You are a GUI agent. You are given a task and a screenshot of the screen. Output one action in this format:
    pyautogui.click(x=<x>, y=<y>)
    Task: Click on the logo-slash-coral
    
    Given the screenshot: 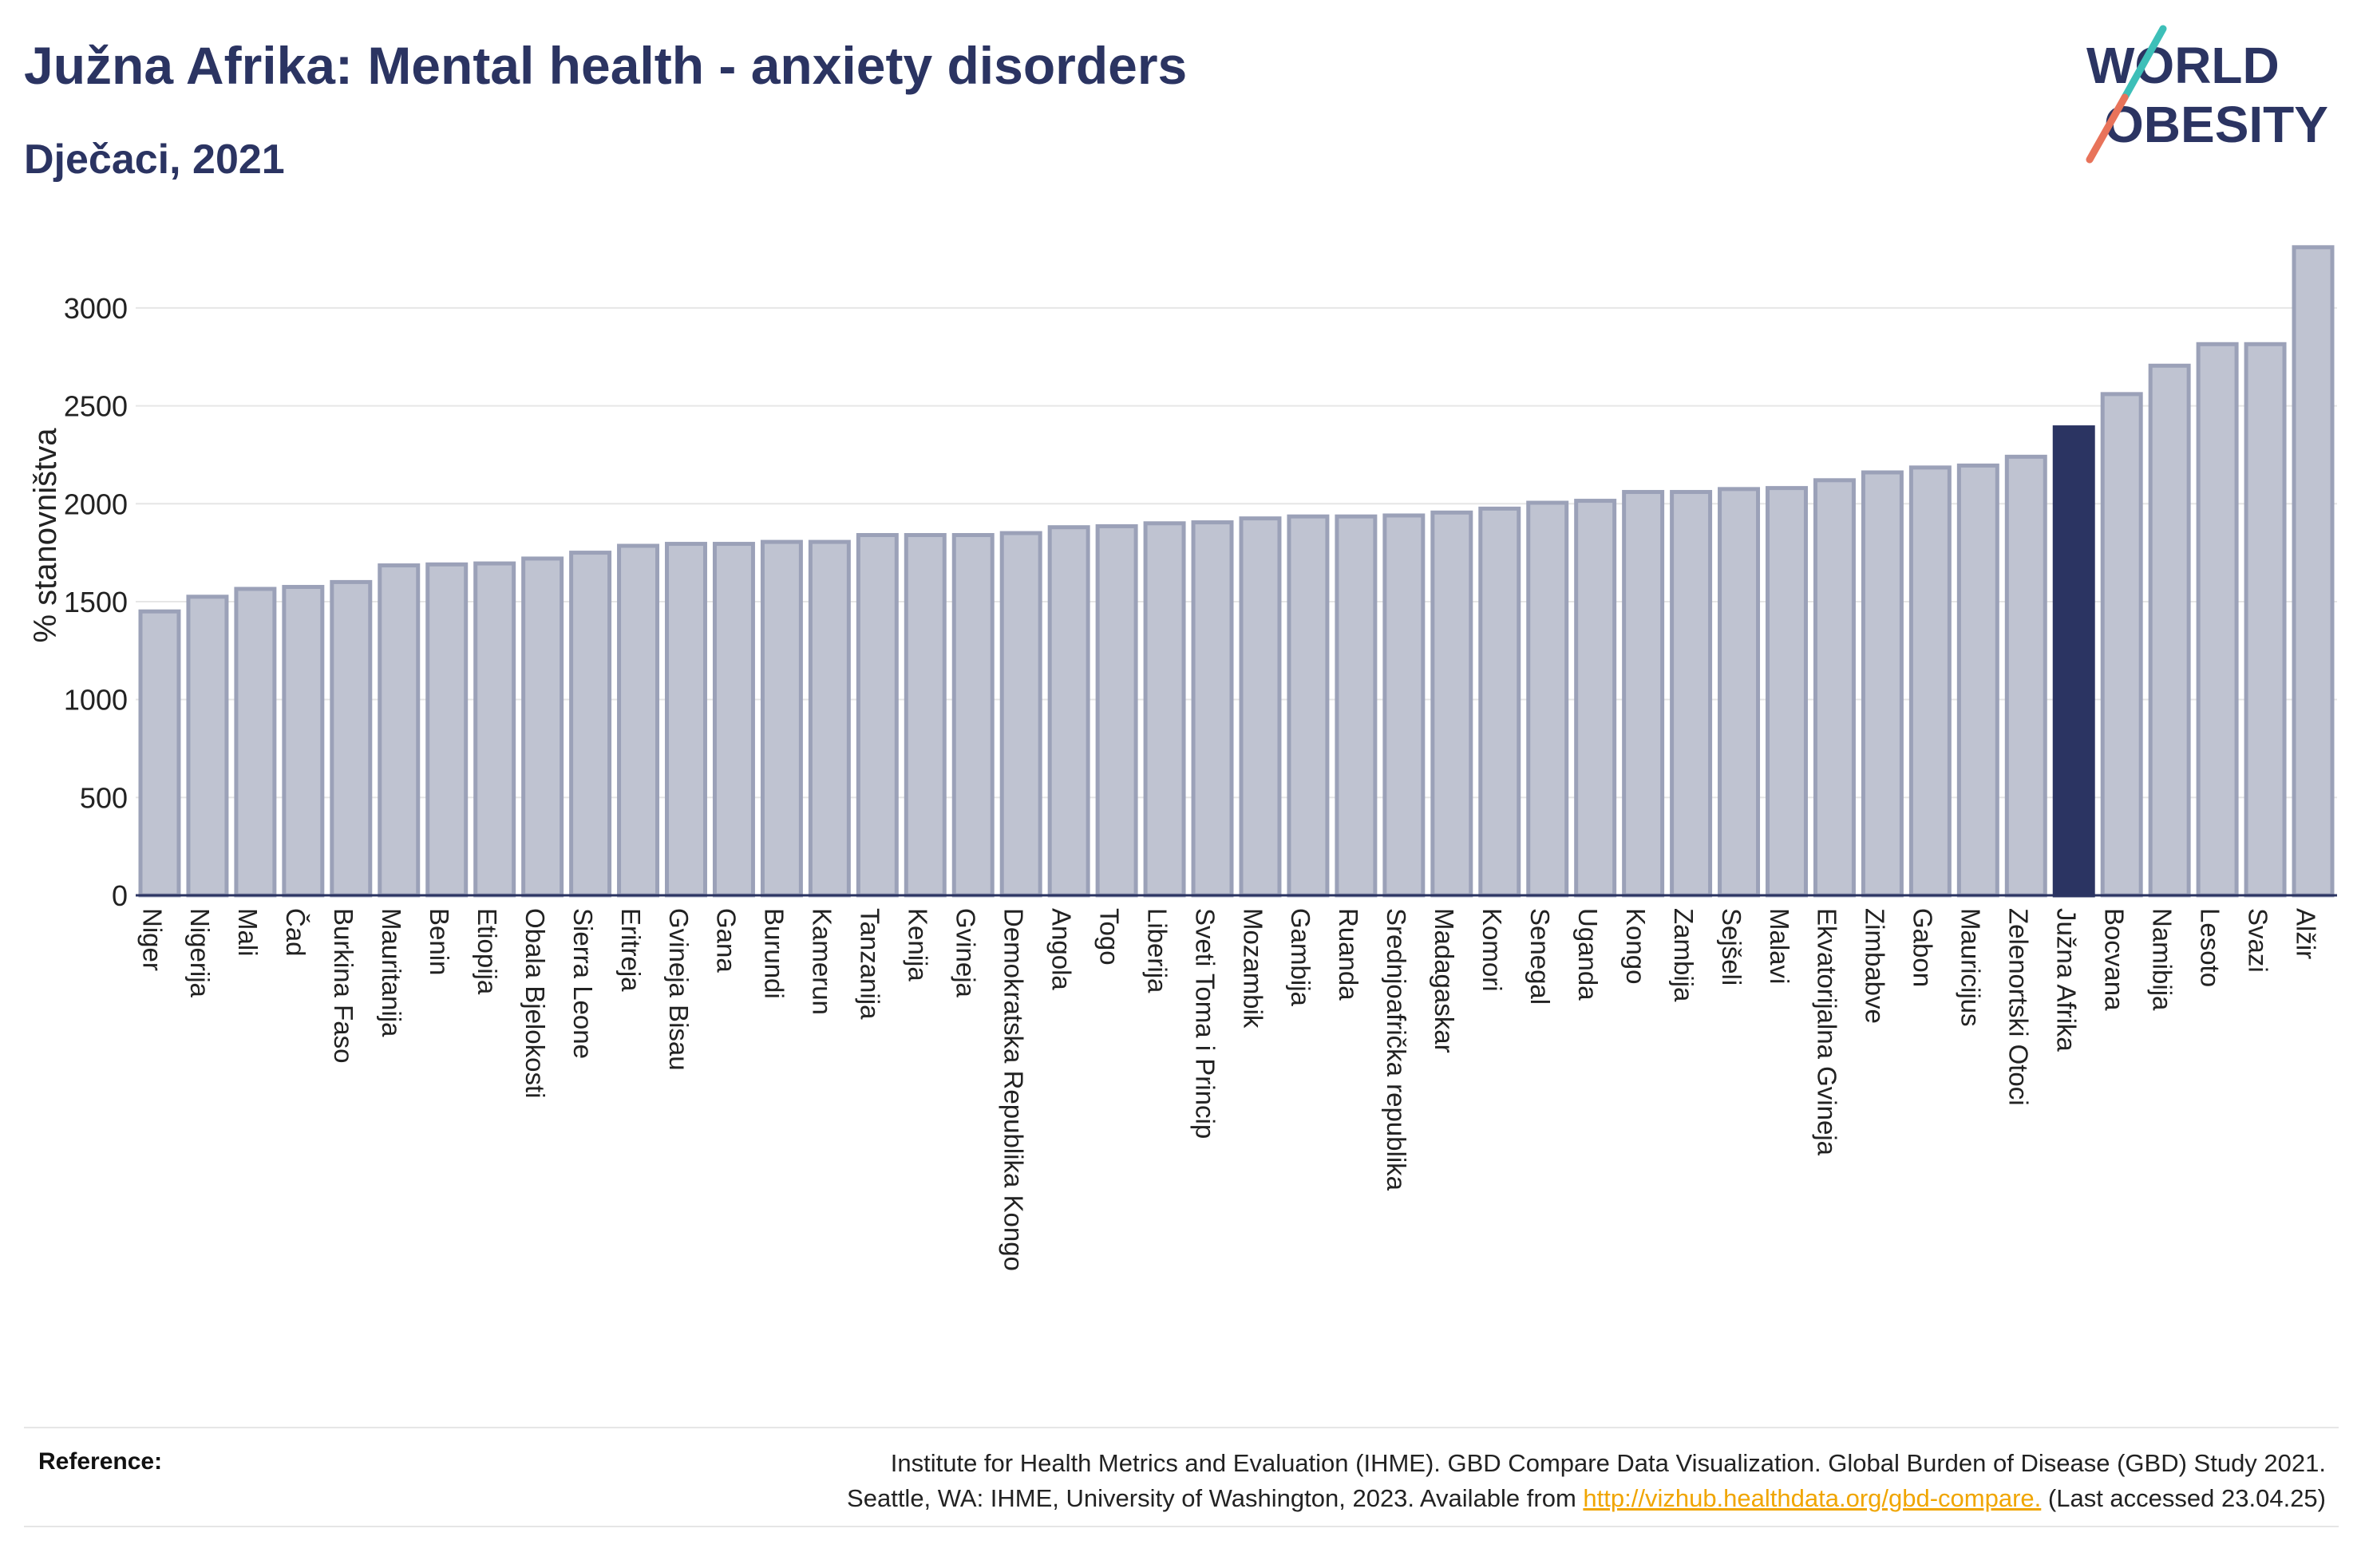 What is the action you would take?
    pyautogui.click(x=2107, y=128)
    